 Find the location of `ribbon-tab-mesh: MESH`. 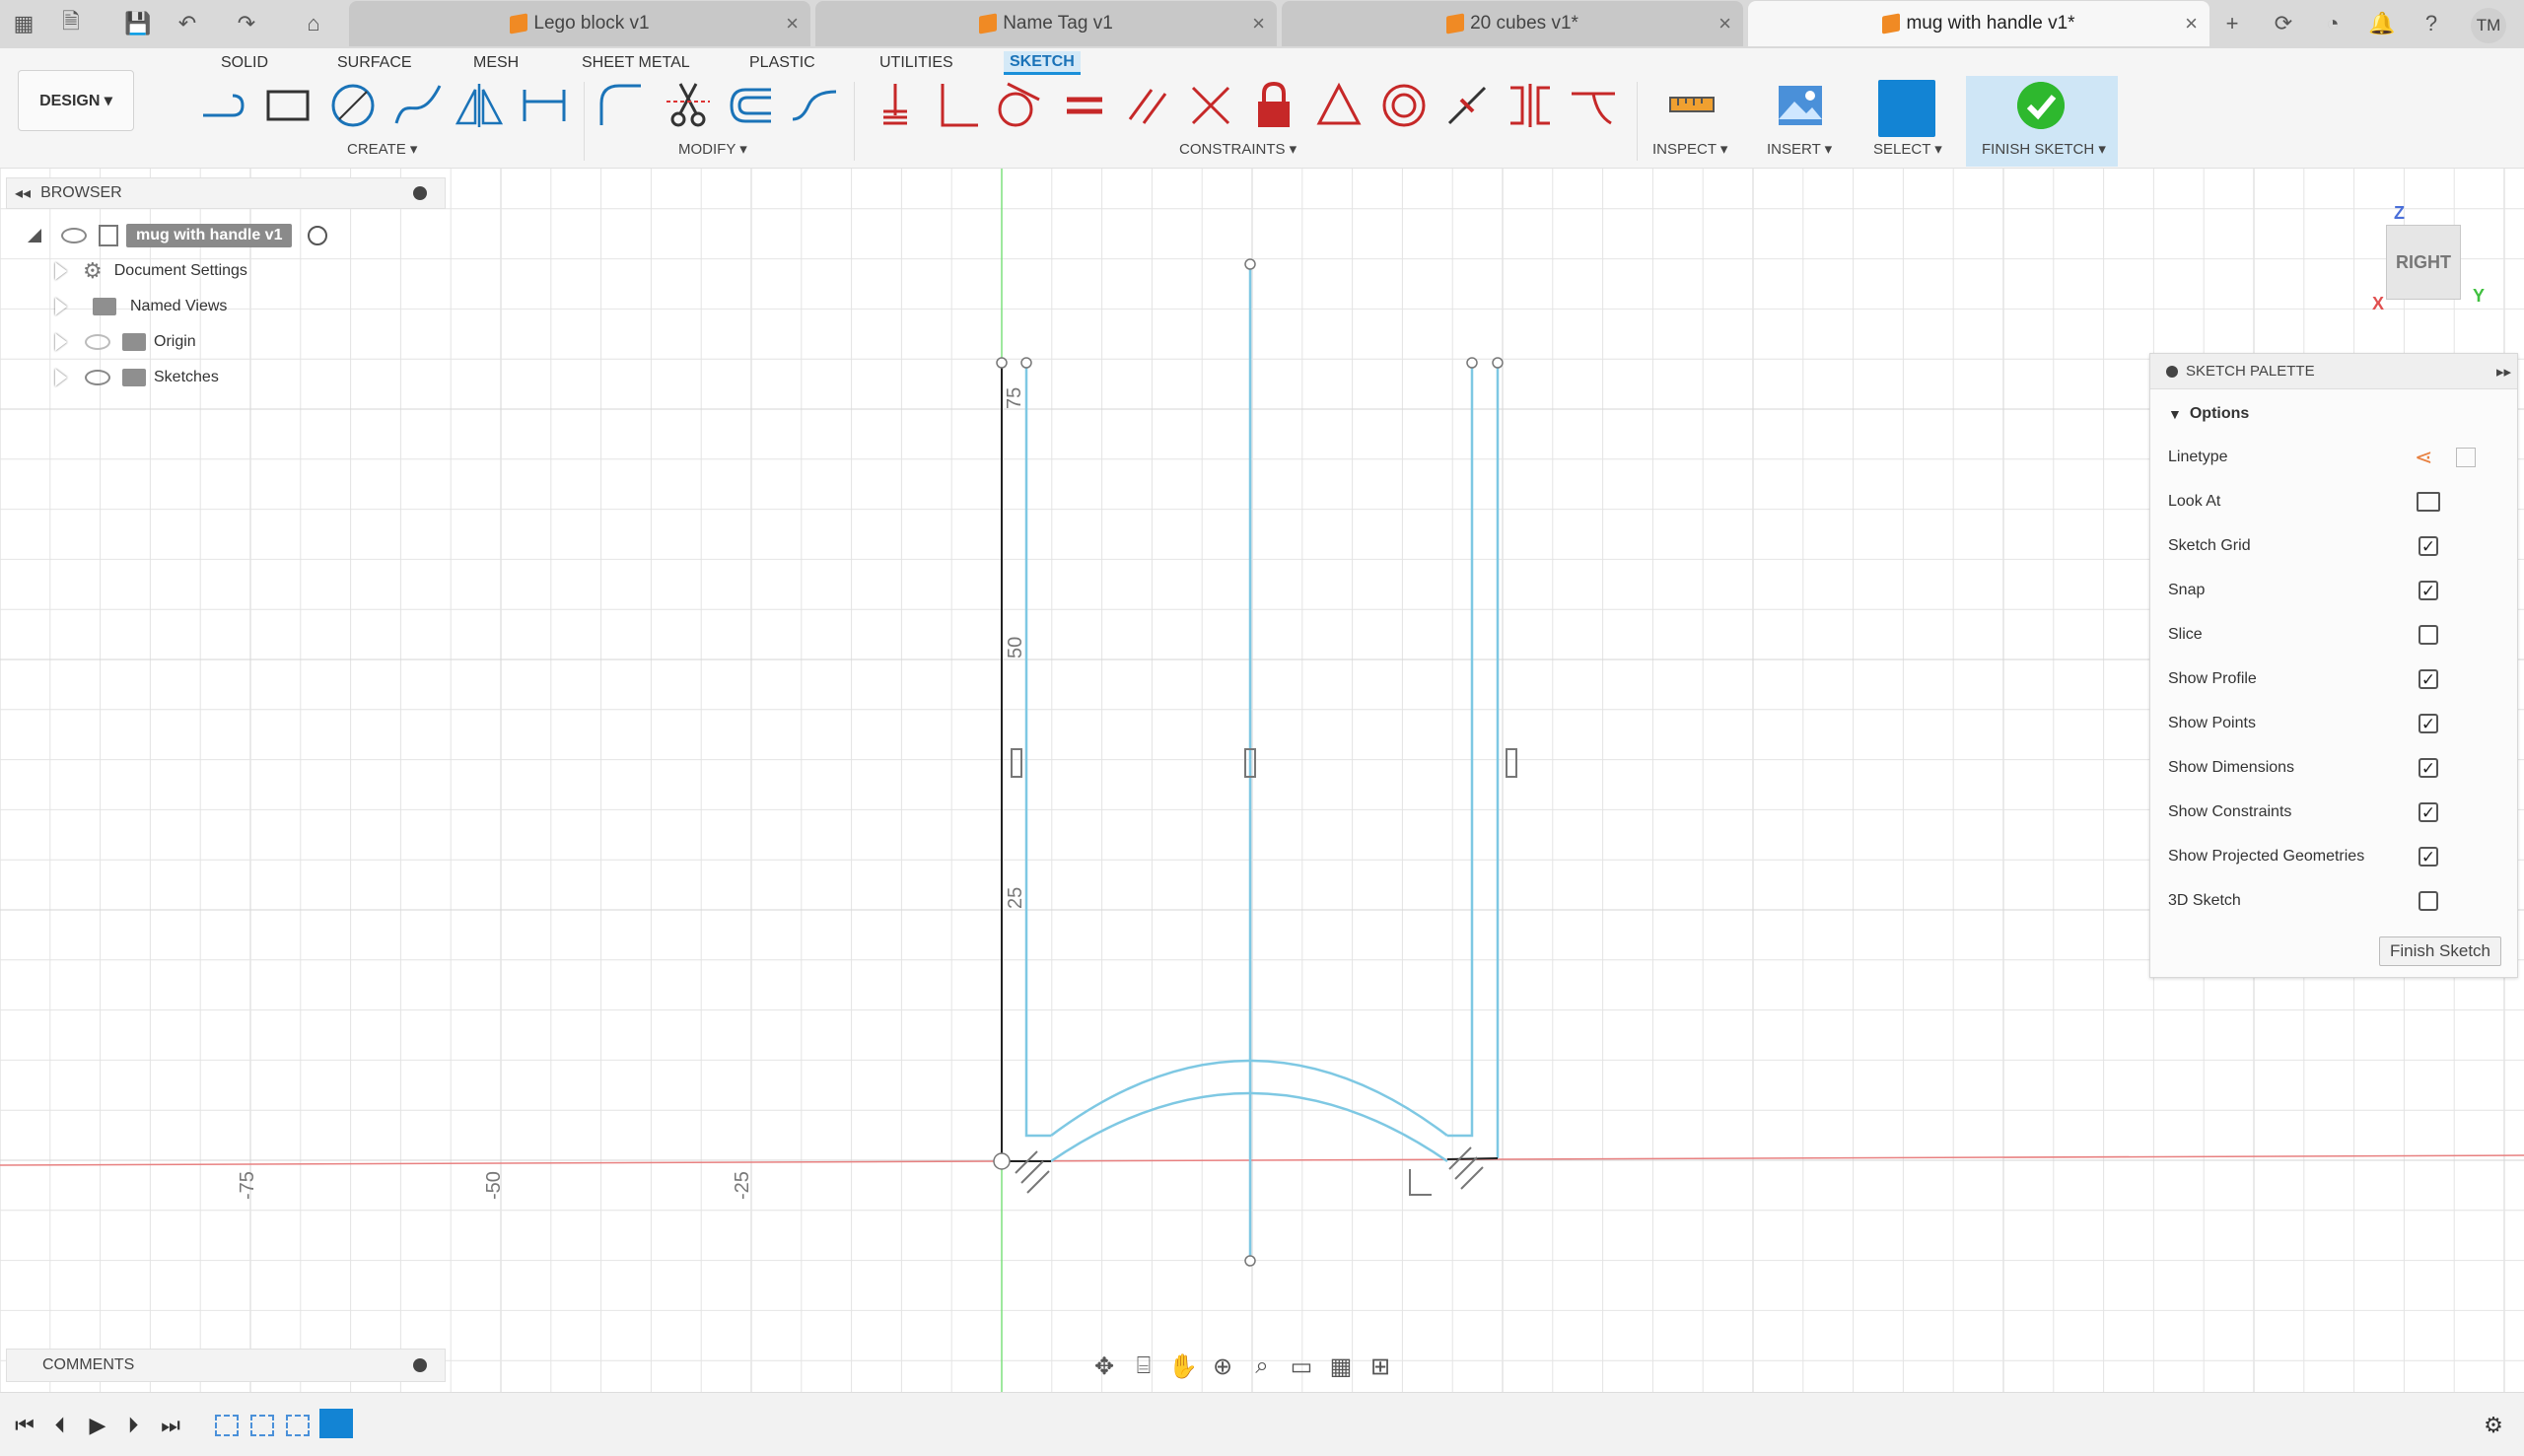

ribbon-tab-mesh: MESH is located at coordinates (496, 62).